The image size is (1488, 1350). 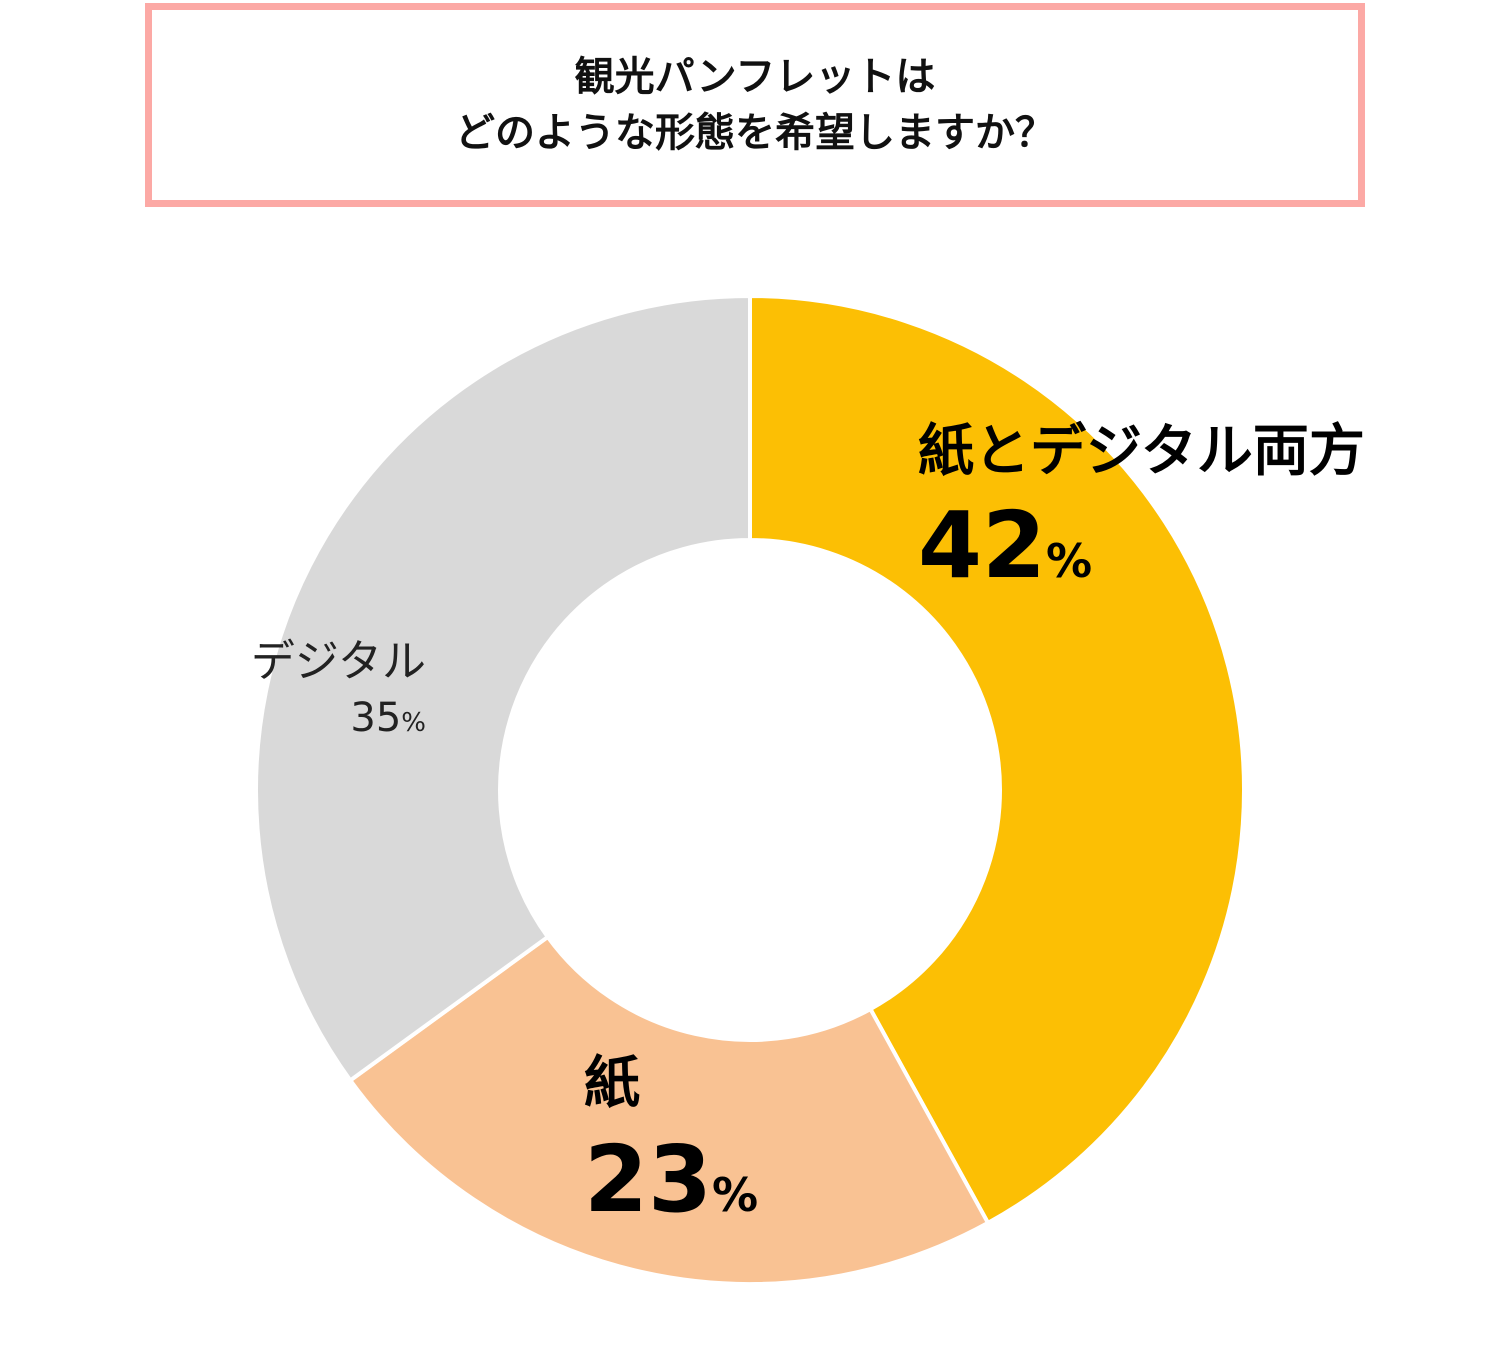 I want to click on slice-both-value-unit: %, so click(x=1069, y=561).